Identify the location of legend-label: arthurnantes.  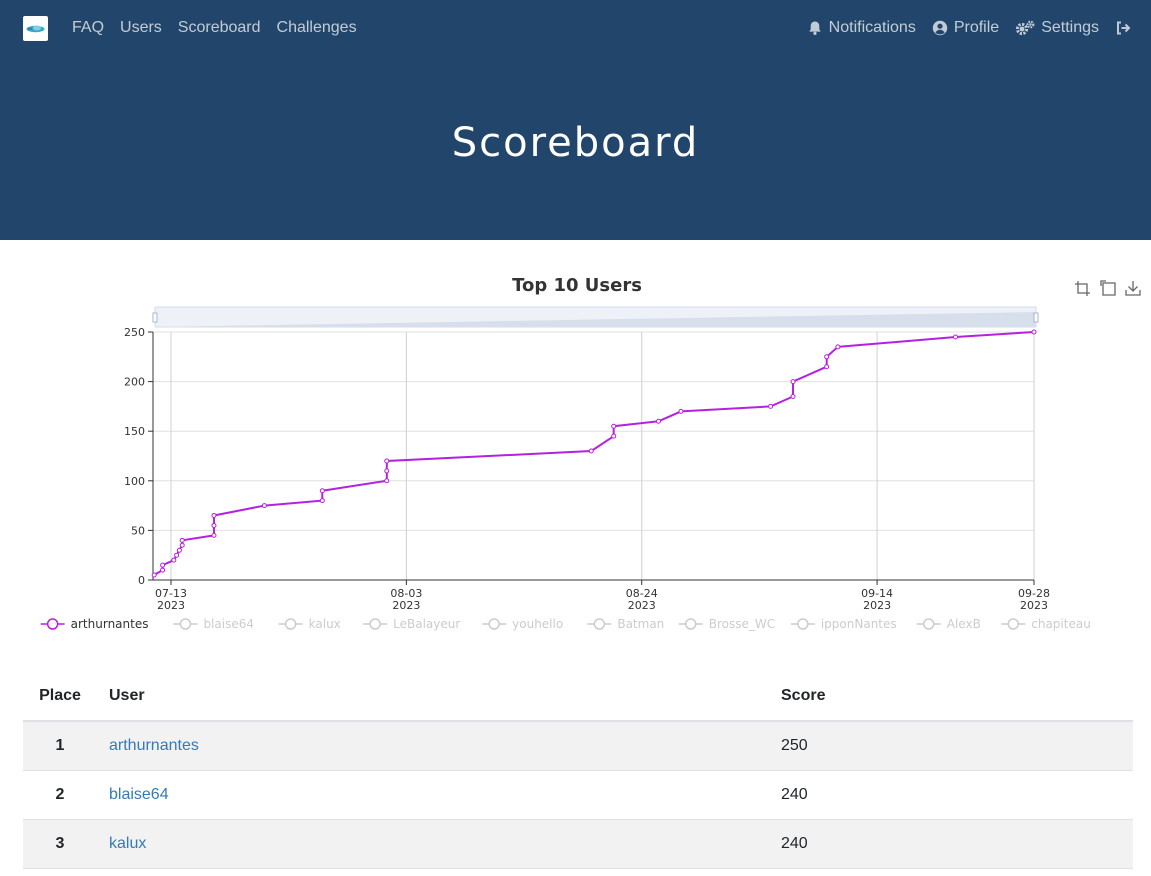
(110, 624).